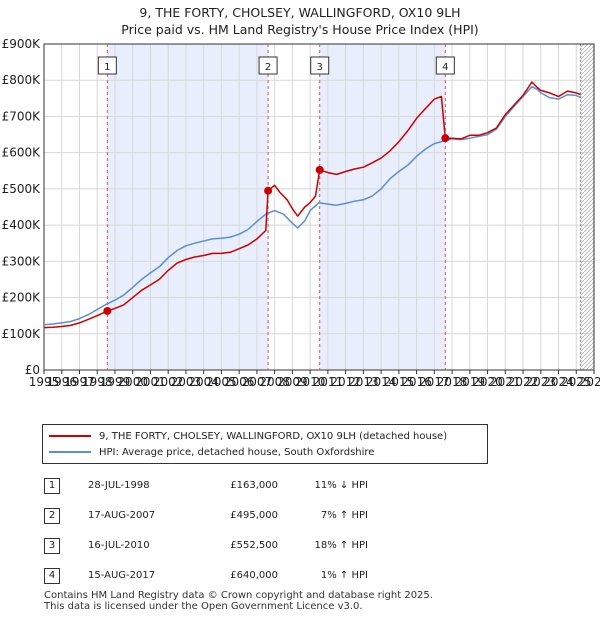 Image resolution: width=600 pixels, height=620 pixels. What do you see at coordinates (416, 382) in the screenshot?
I see `x-tick-label: 2016` at bounding box center [416, 382].